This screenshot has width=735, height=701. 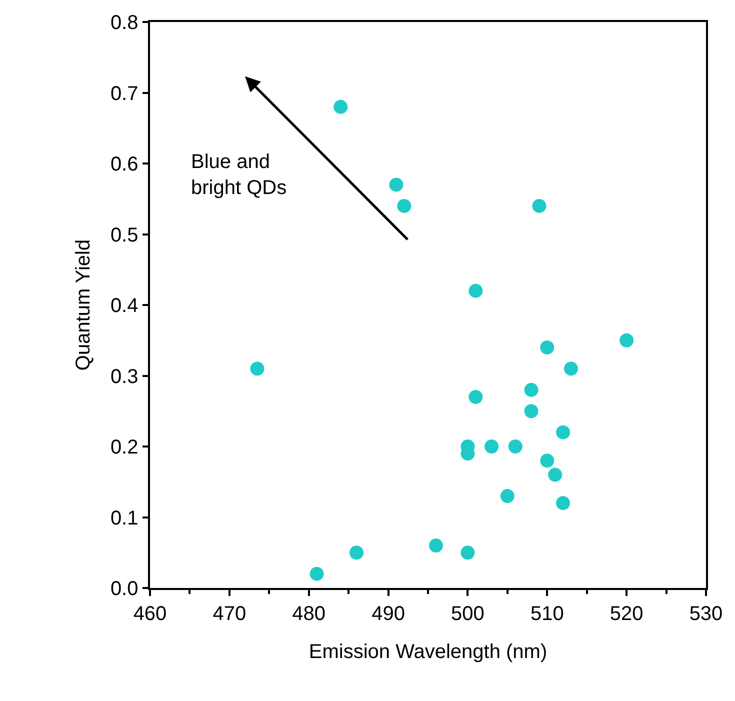 I want to click on y-tick-label: 0.6, so click(x=124, y=165).